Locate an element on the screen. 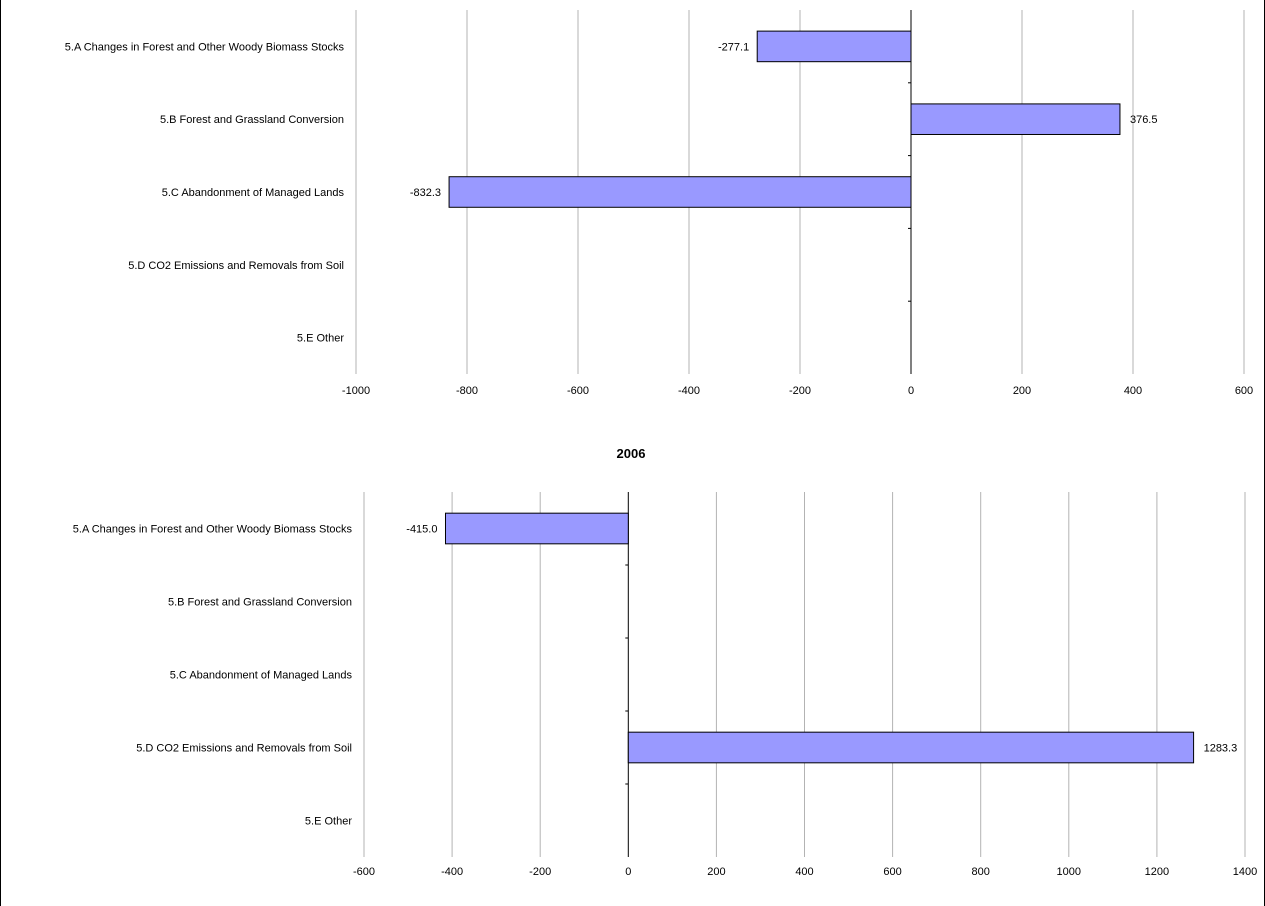 Image resolution: width=1265 pixels, height=906 pixels. data-label: -832.3 is located at coordinates (425, 193).